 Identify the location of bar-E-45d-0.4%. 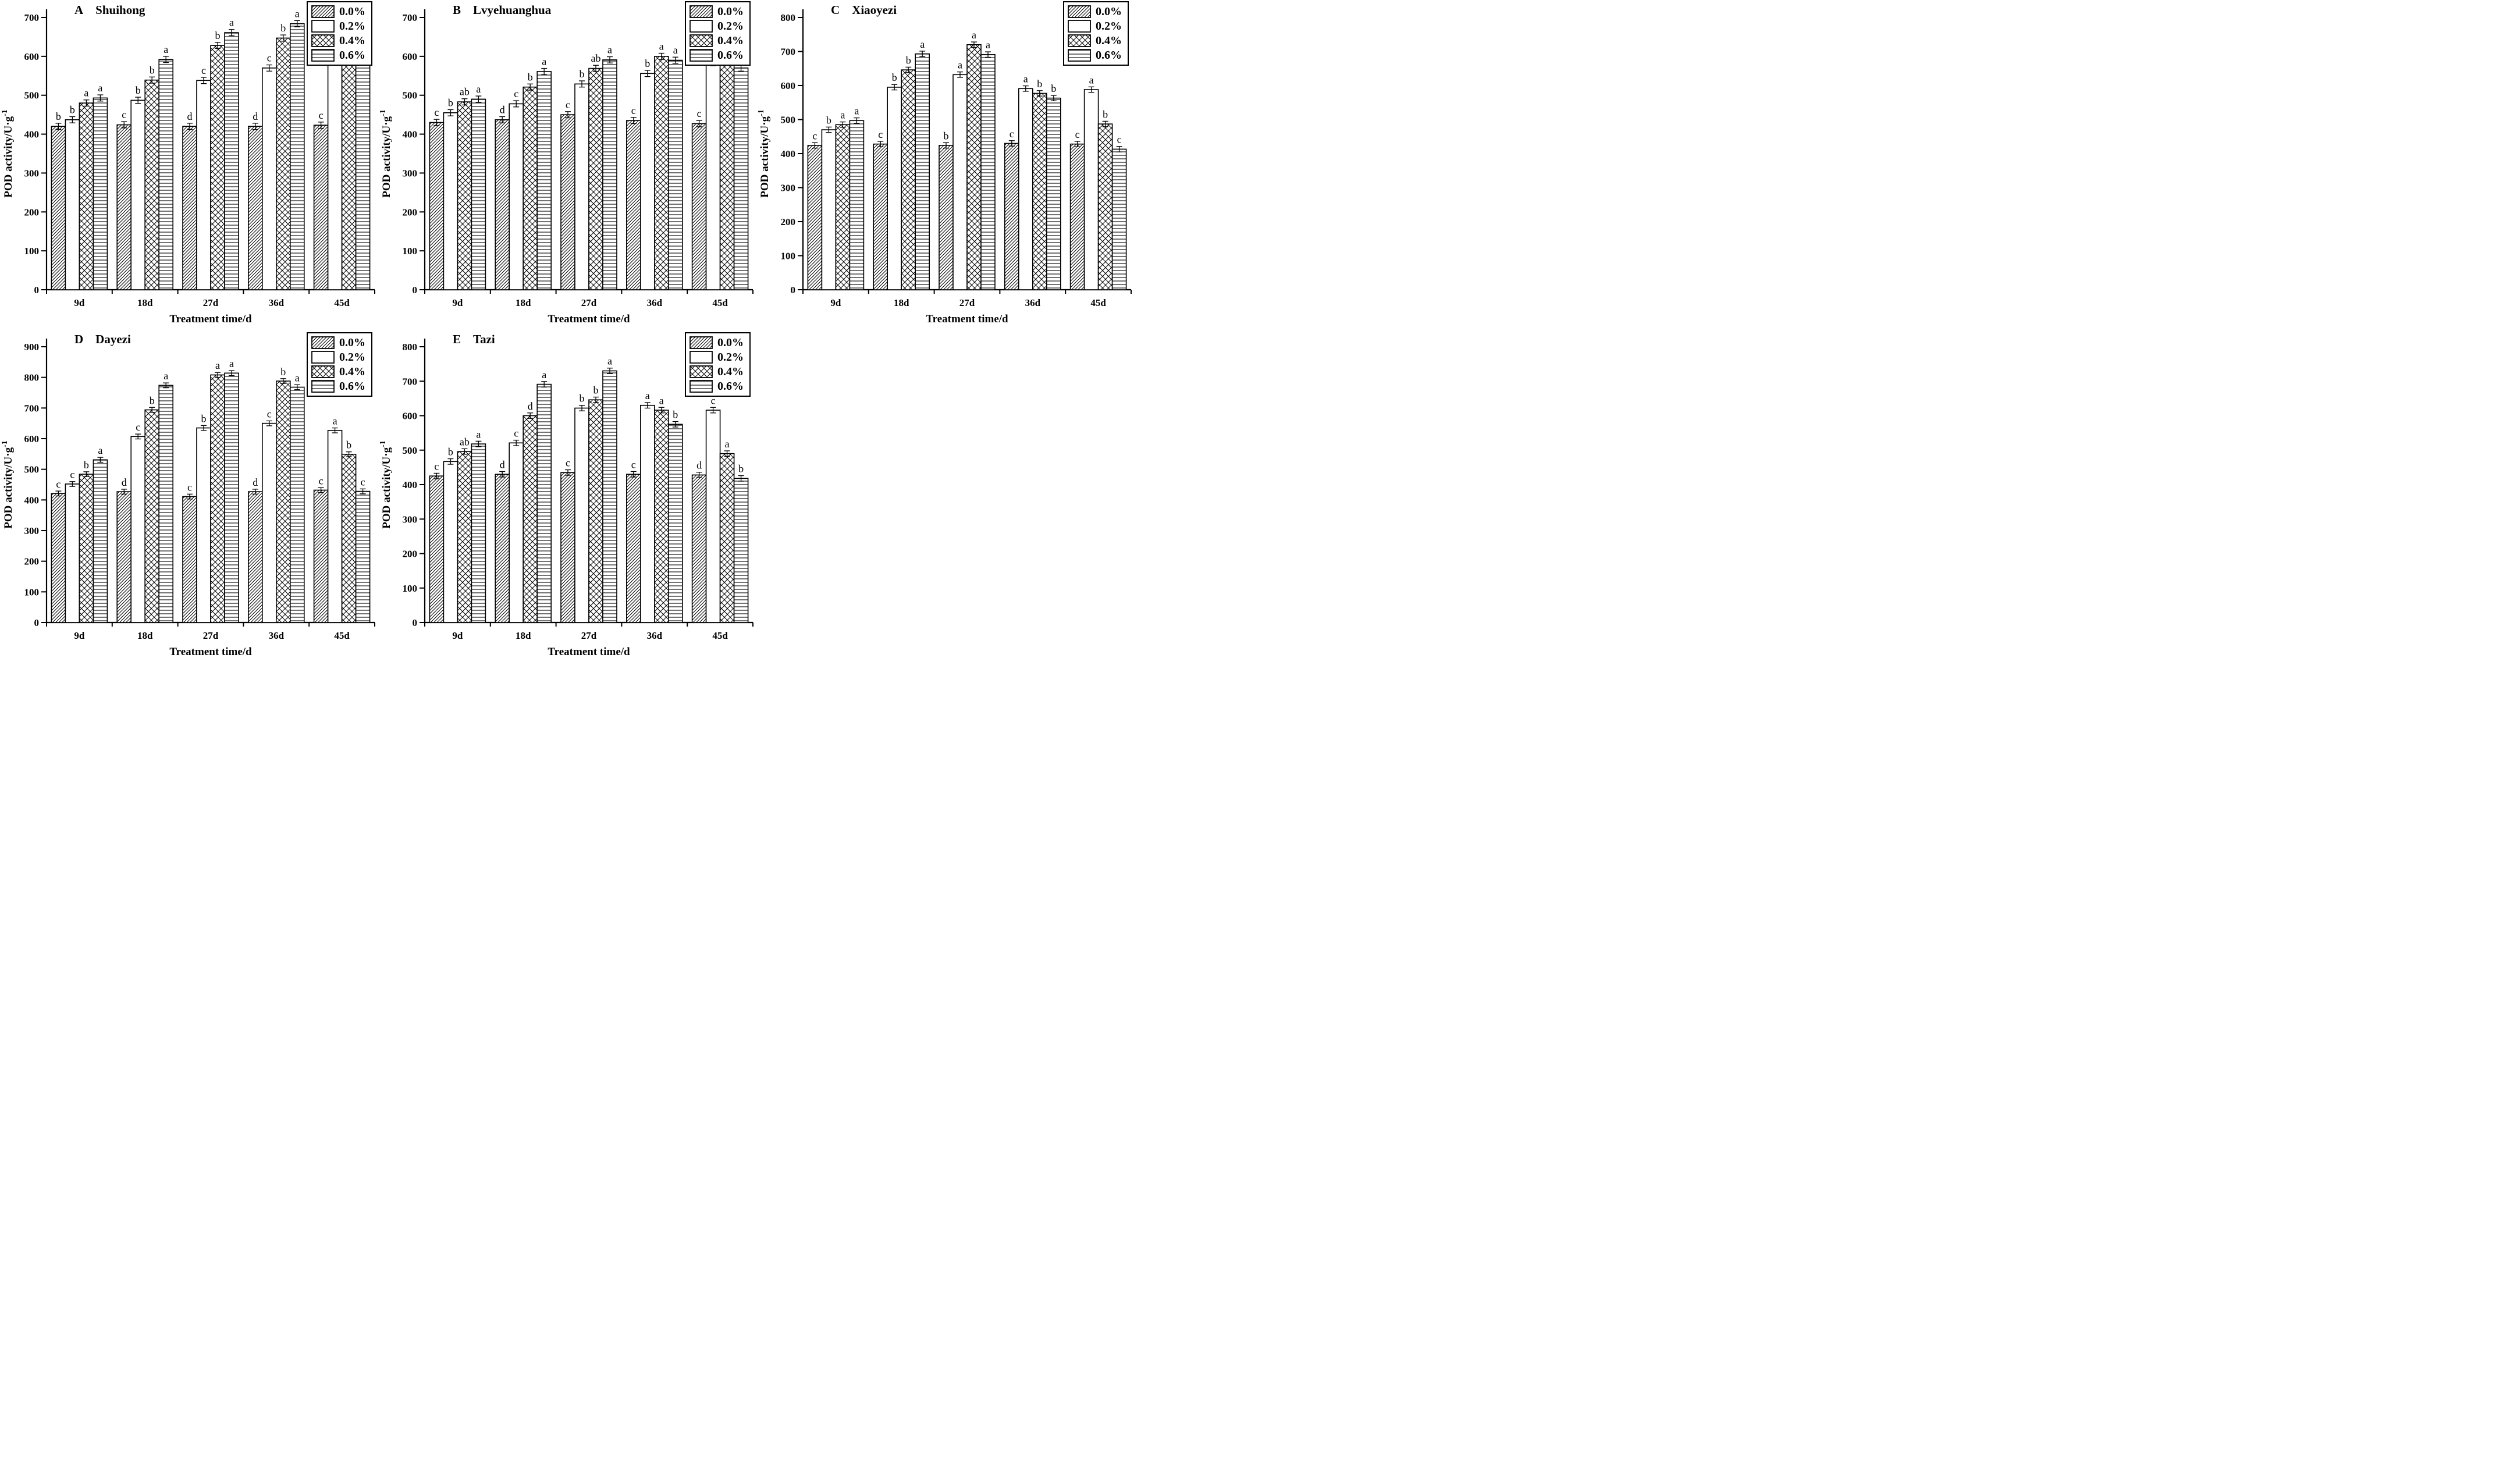
(727, 538).